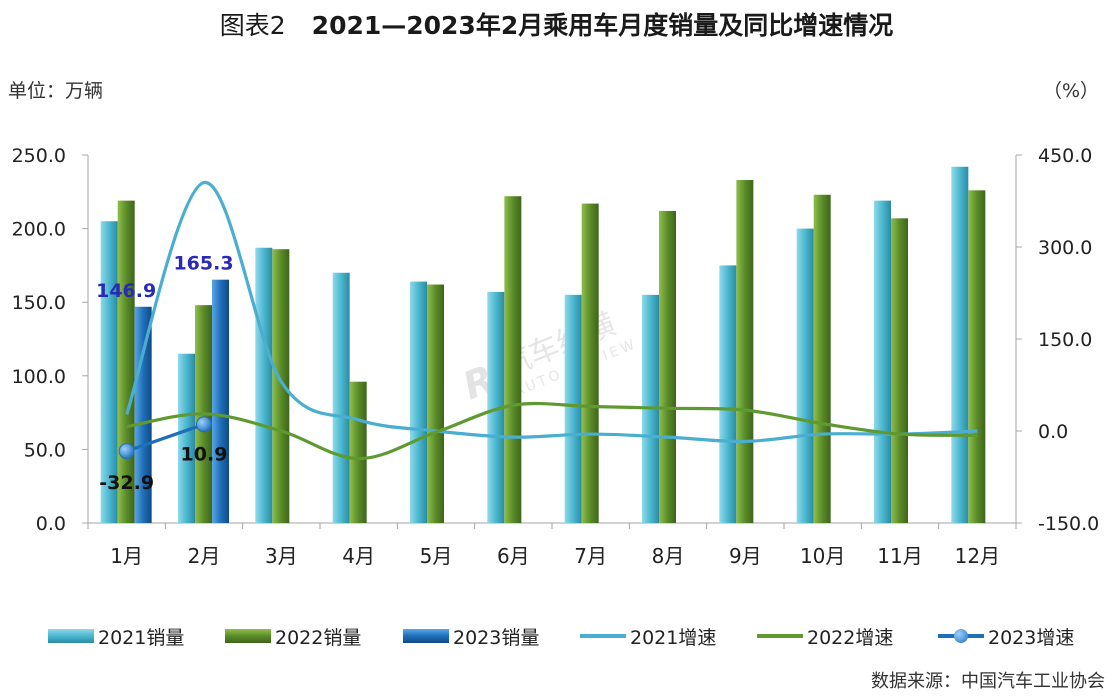 Image resolution: width=1113 pixels, height=697 pixels. What do you see at coordinates (126, 556) in the screenshot?
I see `x-tick-label: 1月` at bounding box center [126, 556].